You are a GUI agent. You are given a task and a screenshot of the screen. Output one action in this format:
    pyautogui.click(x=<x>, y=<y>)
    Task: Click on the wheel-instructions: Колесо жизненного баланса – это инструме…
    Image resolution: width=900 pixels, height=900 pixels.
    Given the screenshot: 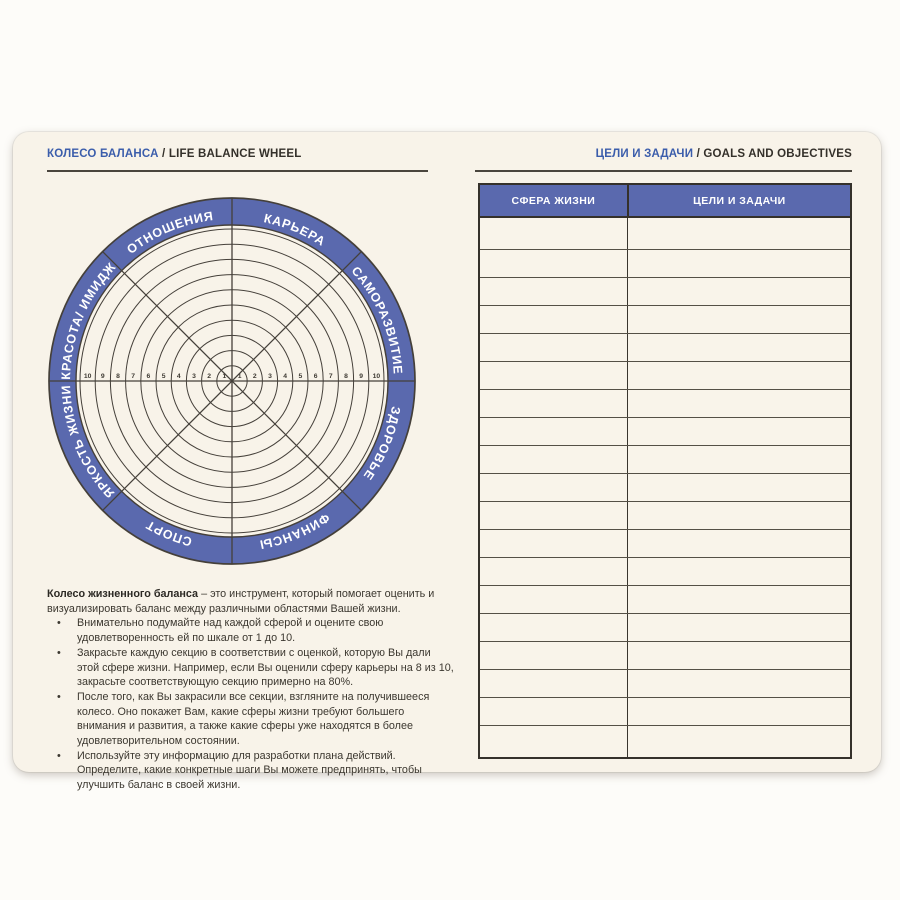 What is the action you would take?
    pyautogui.click(x=251, y=690)
    